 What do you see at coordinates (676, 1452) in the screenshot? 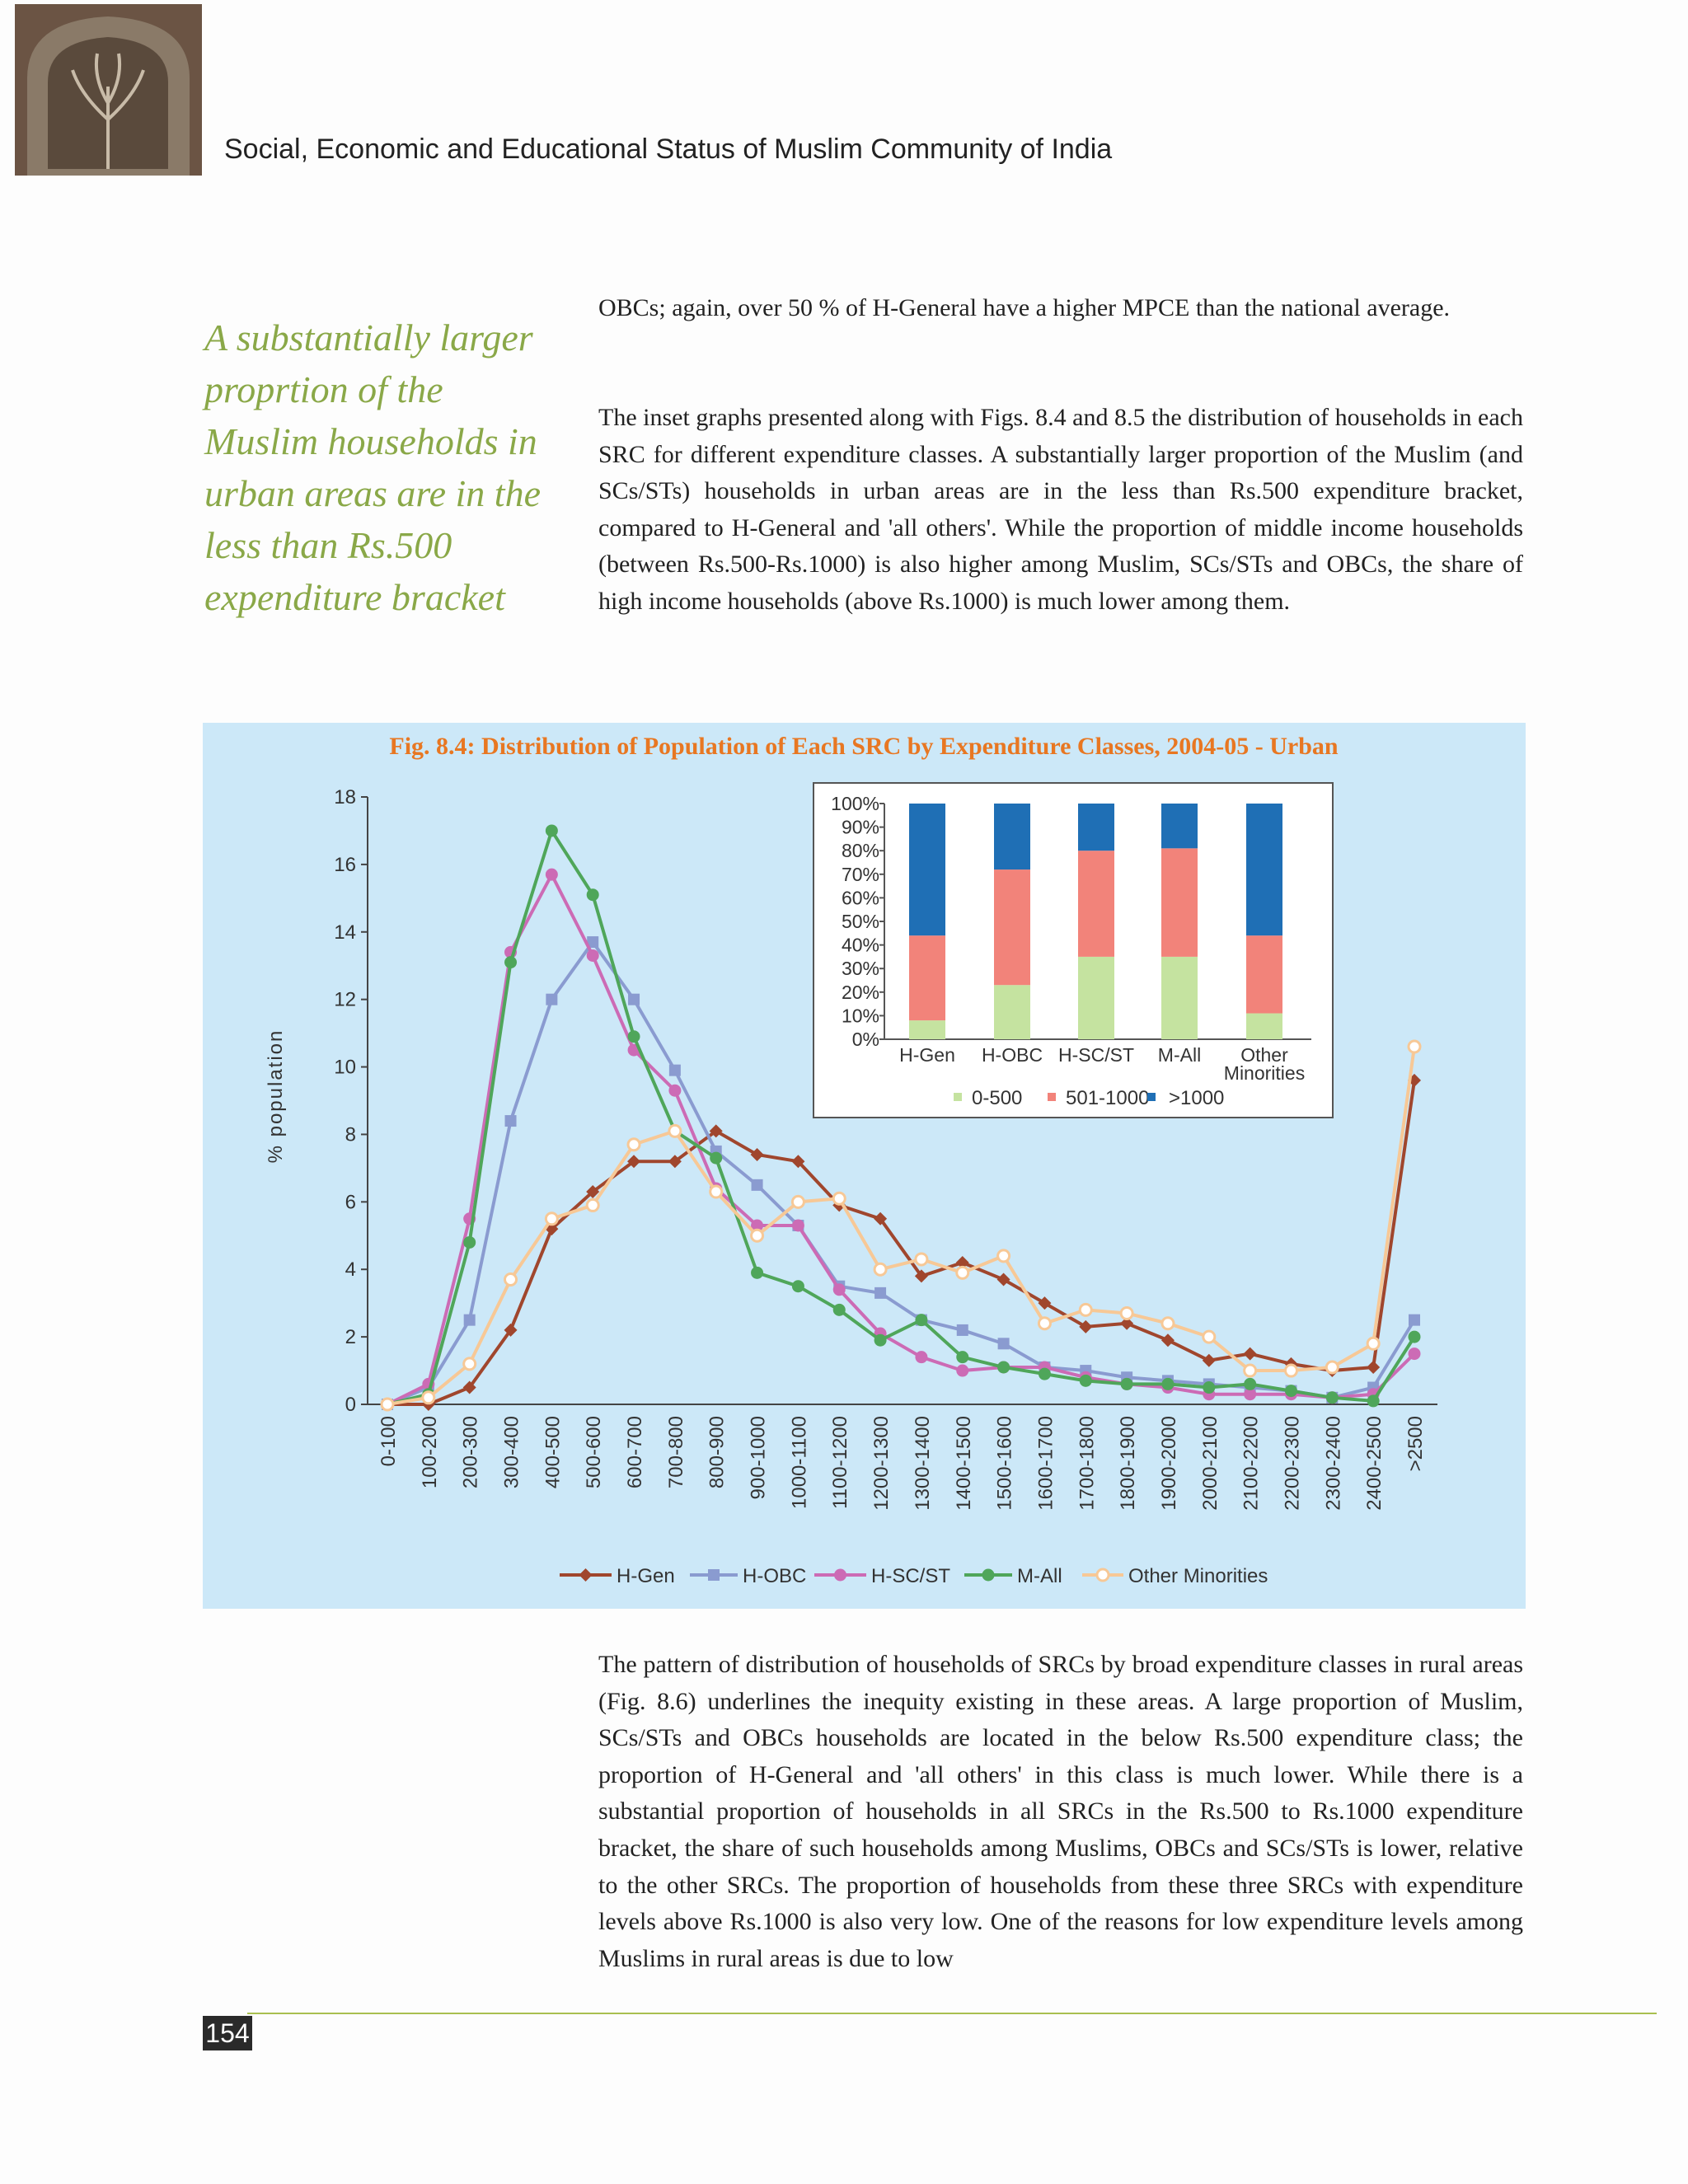
I see `x-tick-label: 700-800` at bounding box center [676, 1452].